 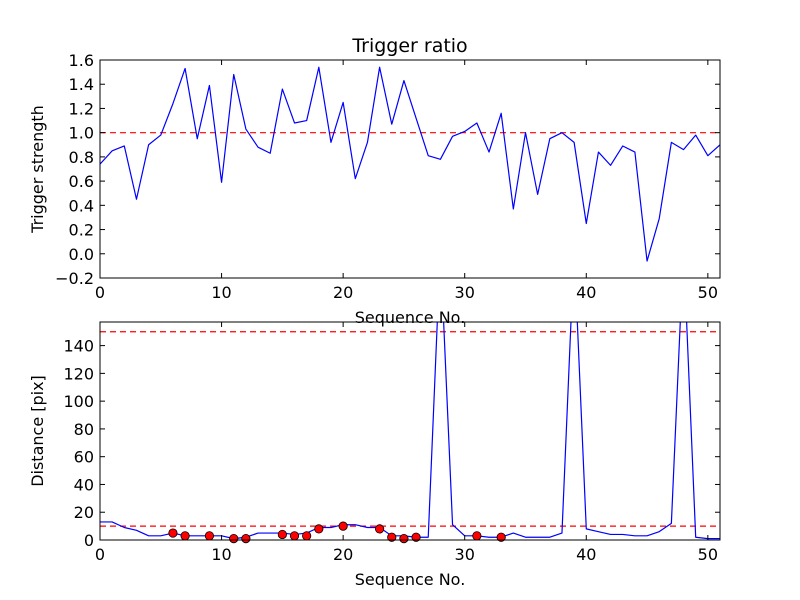 I want to click on y-tick-label: 1.4, so click(x=81, y=84).